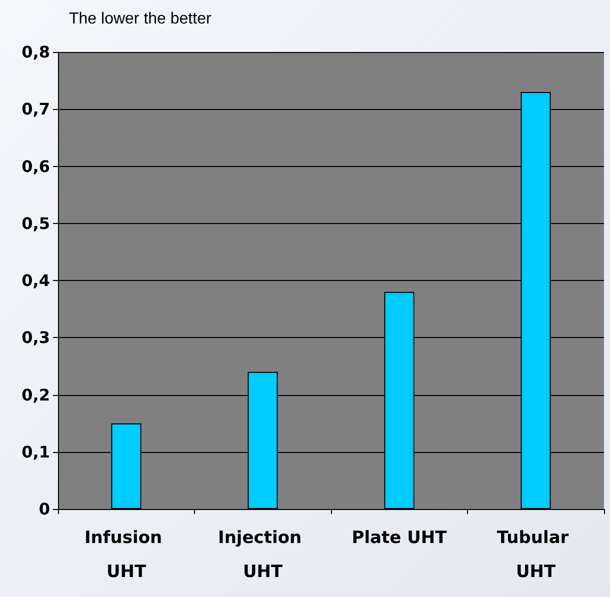 The image size is (610, 597). I want to click on y-tick-label: 0,4, so click(36, 280).